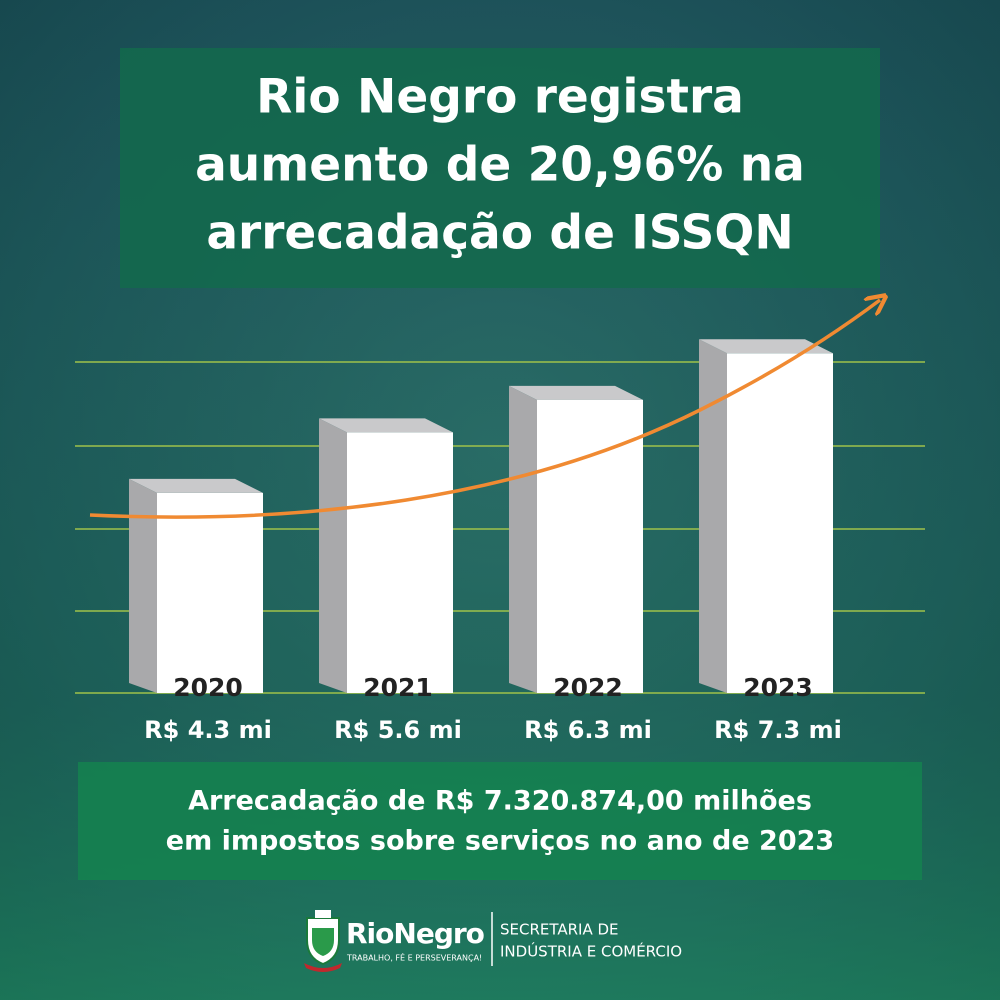  What do you see at coordinates (323, 942) in the screenshot?
I see `logo-shield-inner` at bounding box center [323, 942].